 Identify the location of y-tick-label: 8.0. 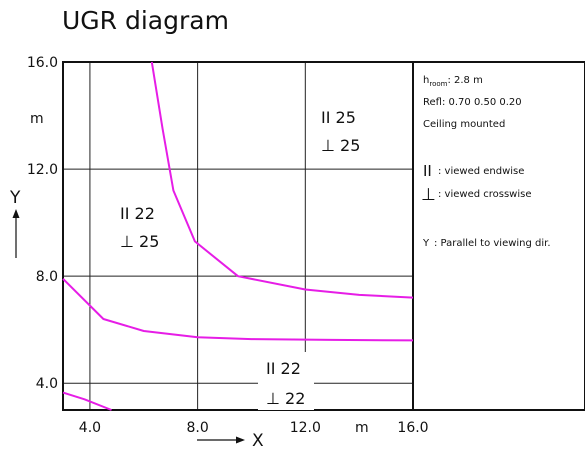
(47, 277).